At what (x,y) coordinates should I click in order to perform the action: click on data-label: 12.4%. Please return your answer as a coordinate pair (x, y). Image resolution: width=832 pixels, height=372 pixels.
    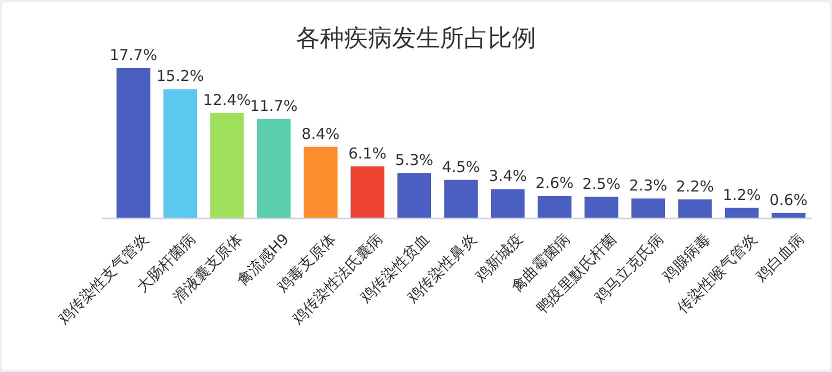
    Looking at the image, I should click on (227, 99).